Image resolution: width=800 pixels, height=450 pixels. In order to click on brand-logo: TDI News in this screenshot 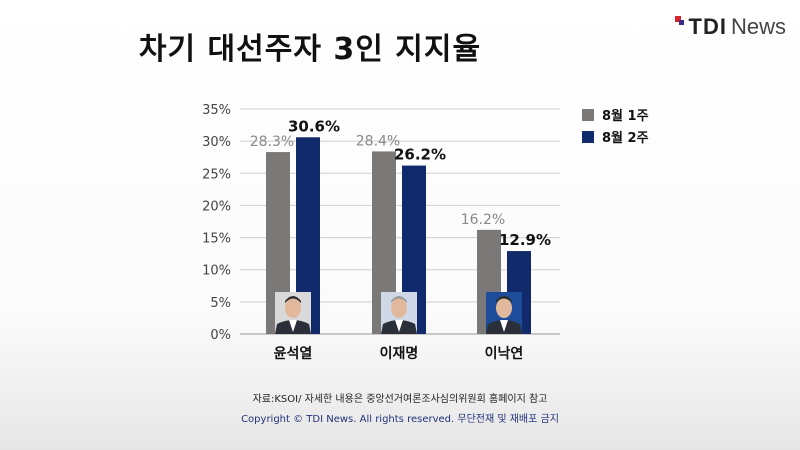, I will do `click(730, 27)`.